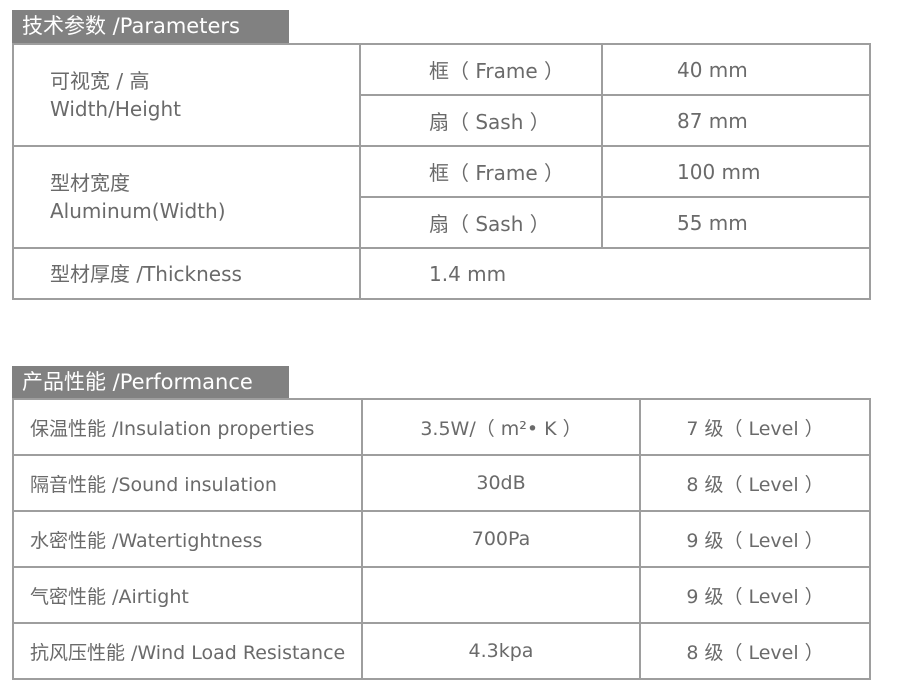 This screenshot has width=900, height=695. What do you see at coordinates (501, 427) in the screenshot?
I see `performance-value: 3.5W/（ m²• K ）` at bounding box center [501, 427].